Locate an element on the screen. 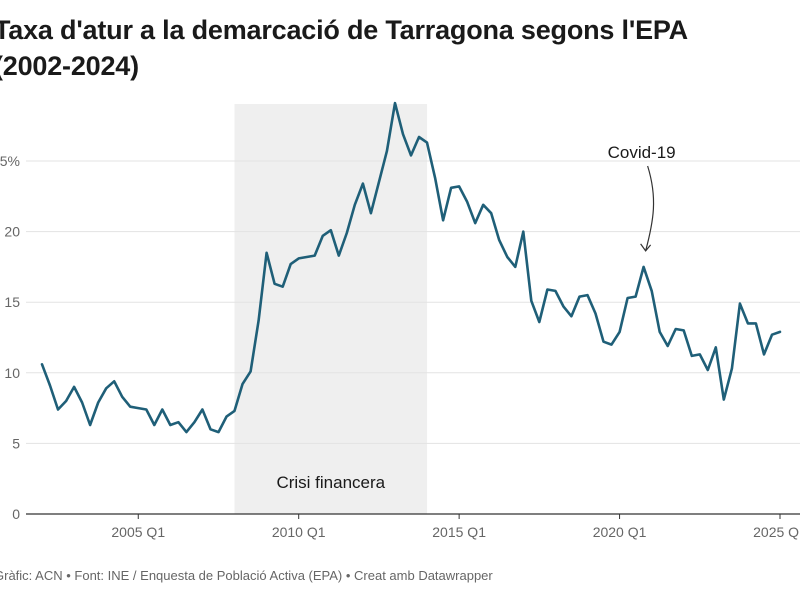  annotation-arrow is located at coordinates (650, 208).